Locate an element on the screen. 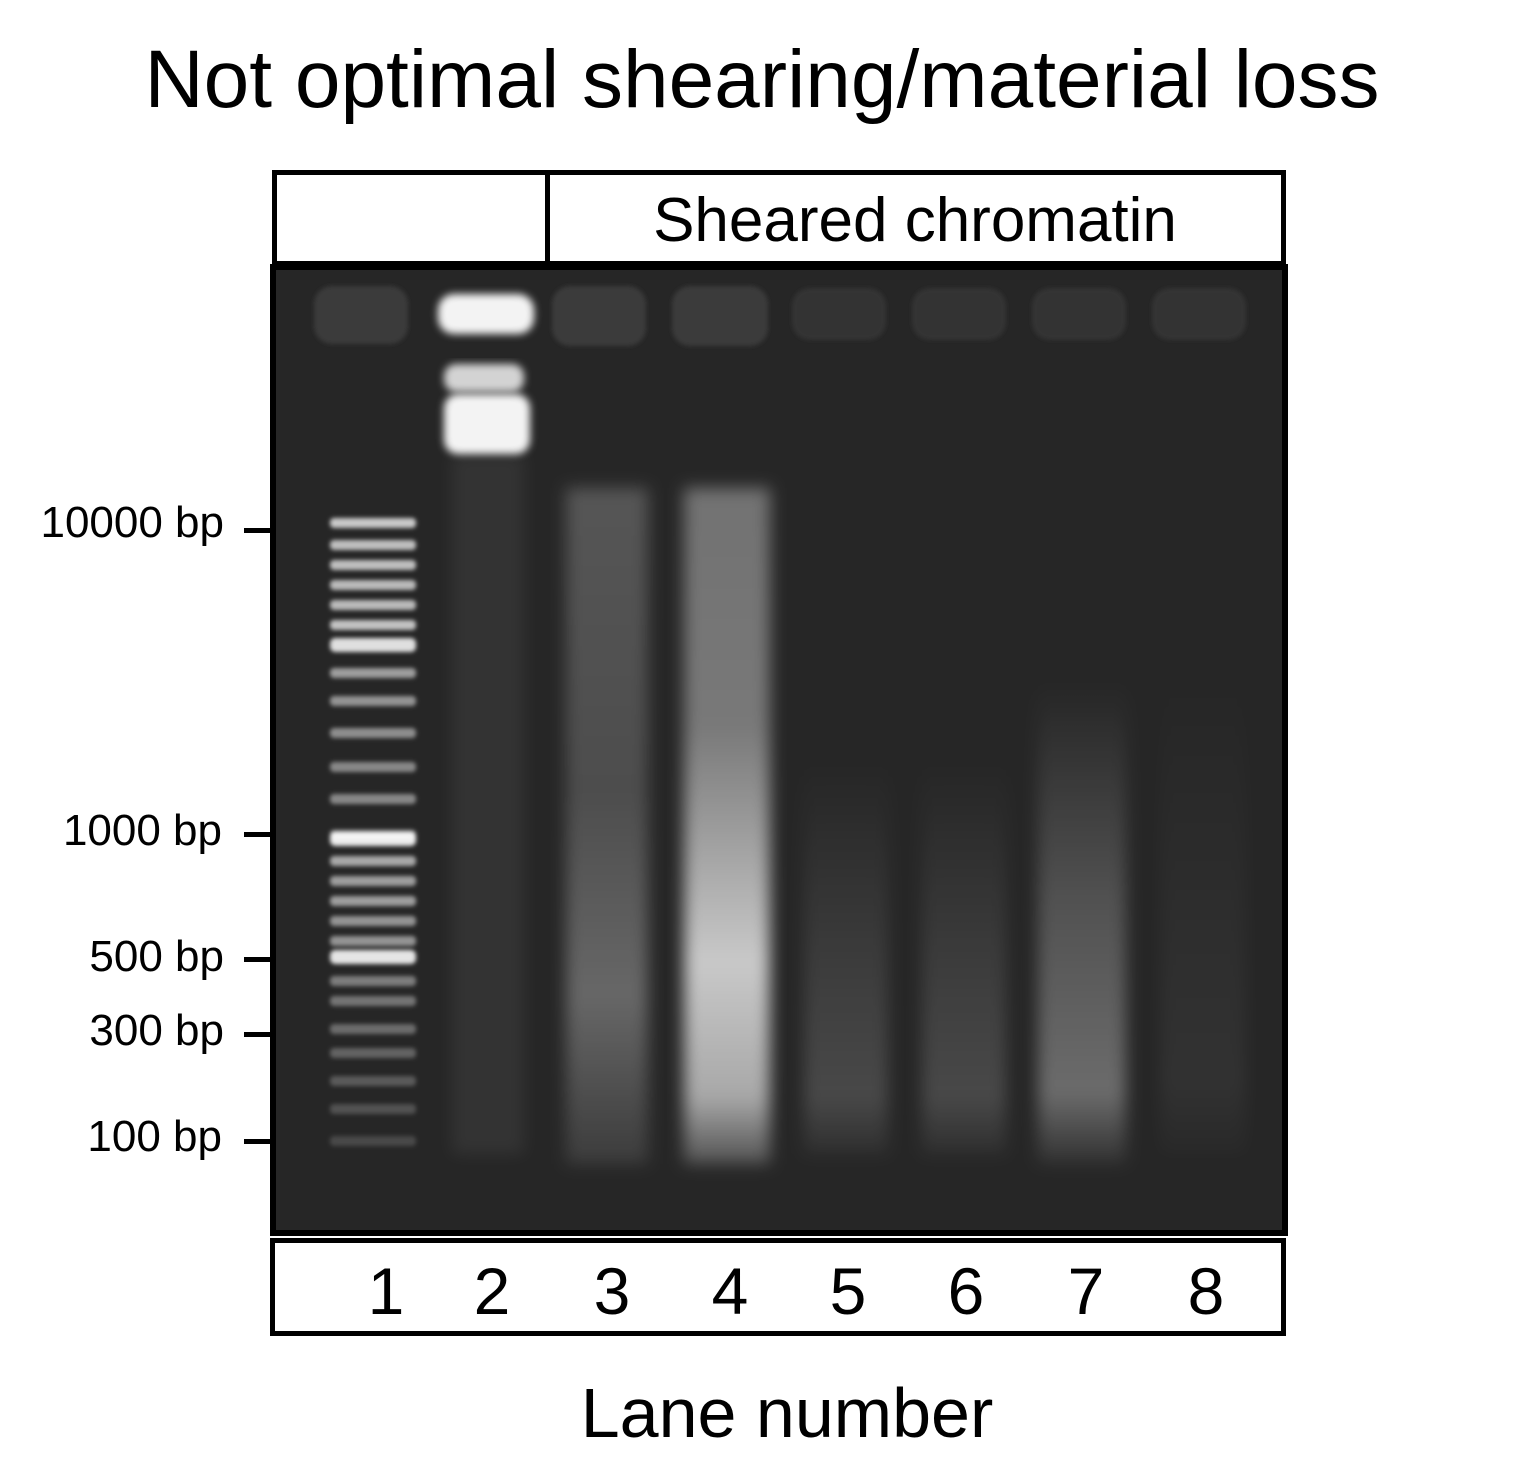 The width and height of the screenshot is (1524, 1480). lane-6-smear is located at coordinates (964, 959).